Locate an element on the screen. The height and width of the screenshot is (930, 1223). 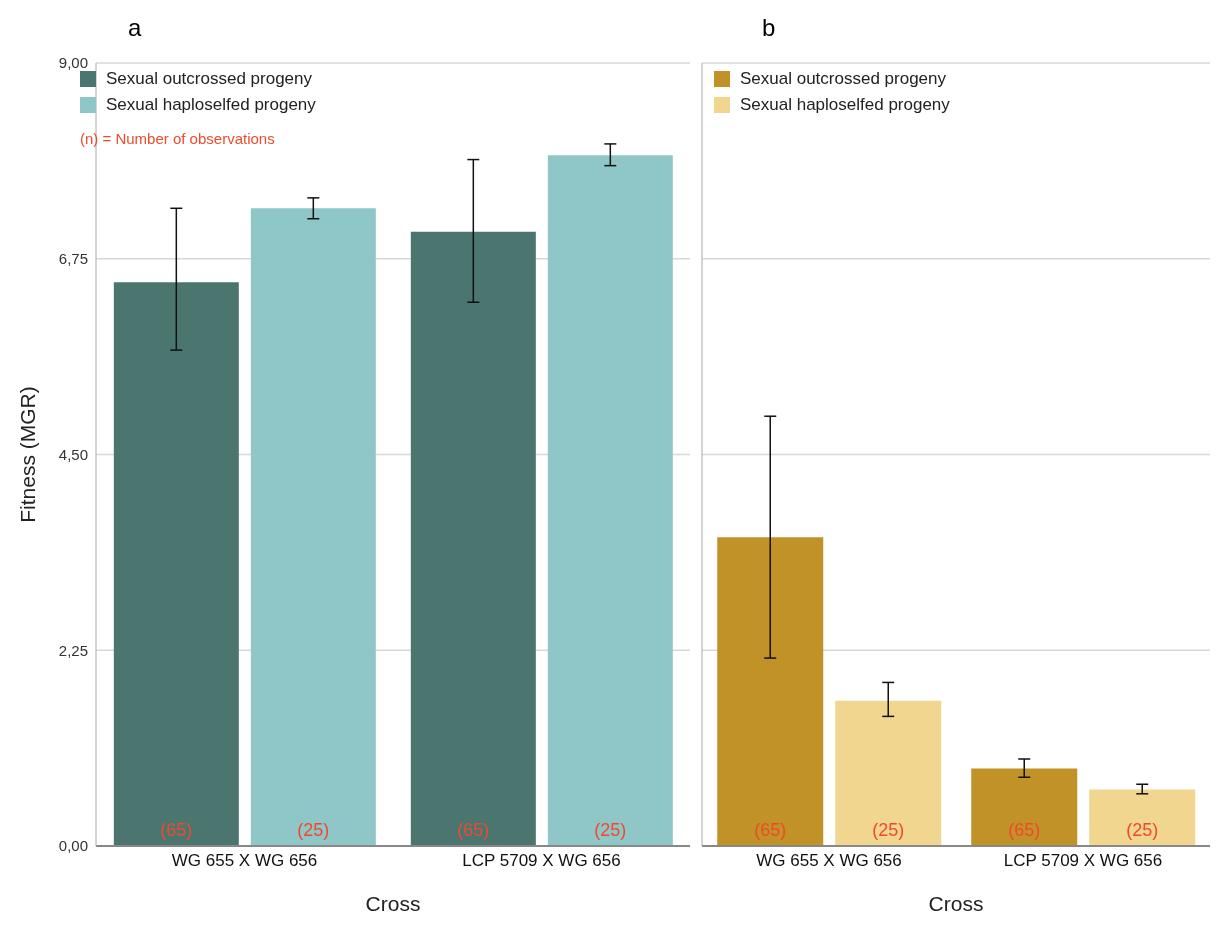
y-tick-label: 2,25 is located at coordinates (73, 650).